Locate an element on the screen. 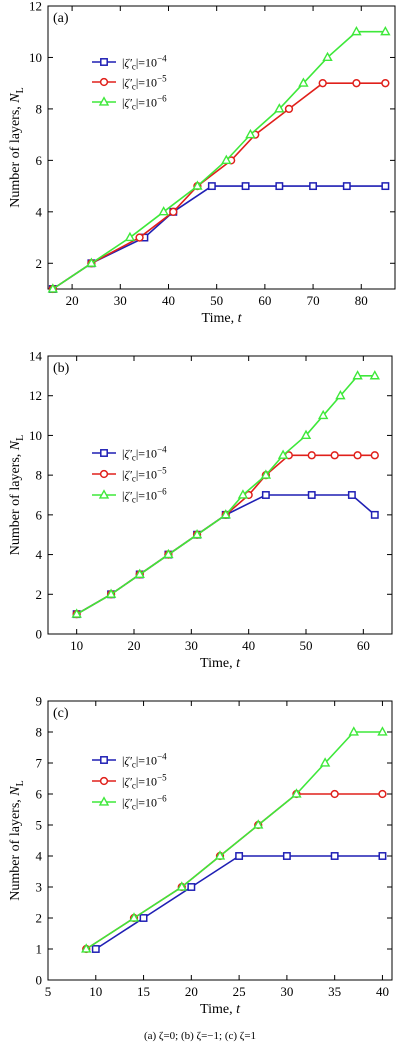 This screenshot has height=1053, width=400. y-tick-label: 0 is located at coordinates (39, 980).